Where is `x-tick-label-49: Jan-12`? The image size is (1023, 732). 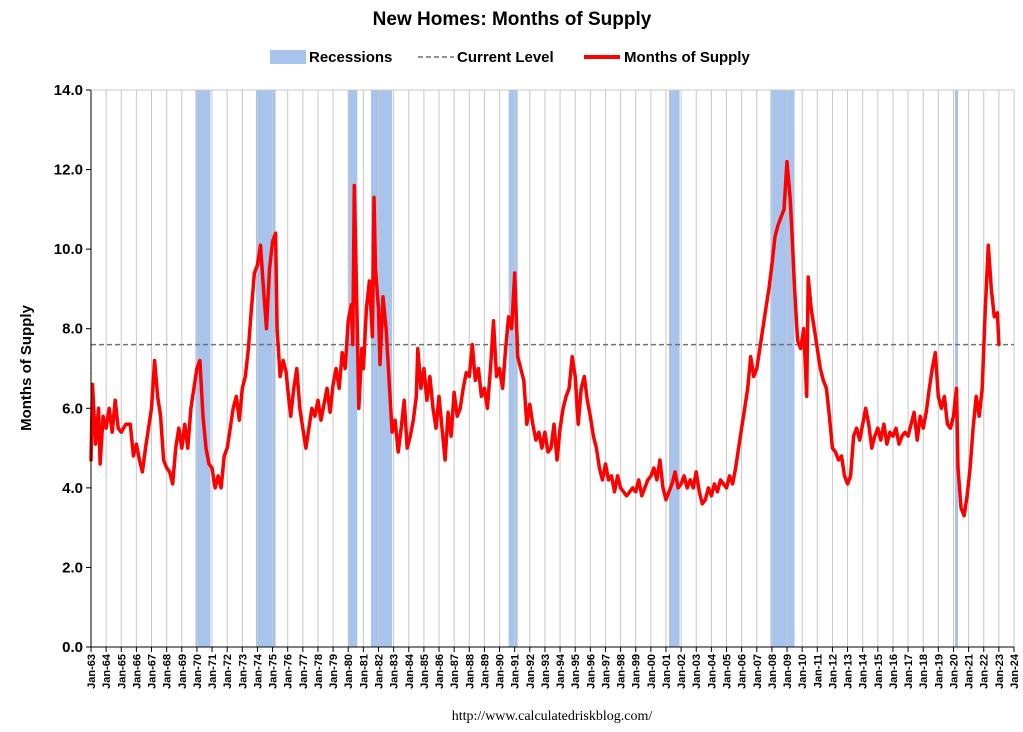
x-tick-label-49: Jan-12 is located at coordinates (833, 671).